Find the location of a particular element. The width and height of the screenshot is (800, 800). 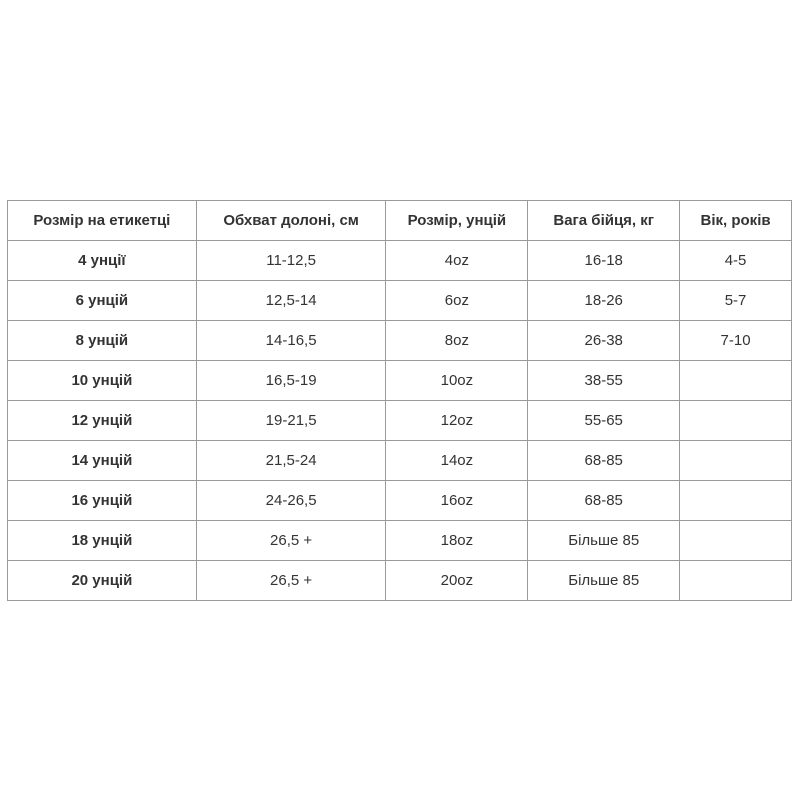

table-cell: 4oz is located at coordinates (457, 260).